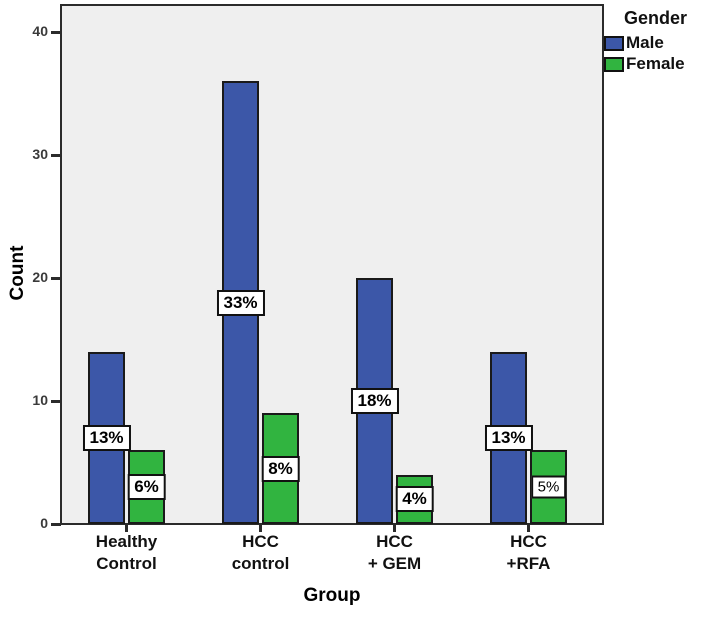 The height and width of the screenshot is (617, 709). I want to click on y-tick-label: 30, so click(40, 154).